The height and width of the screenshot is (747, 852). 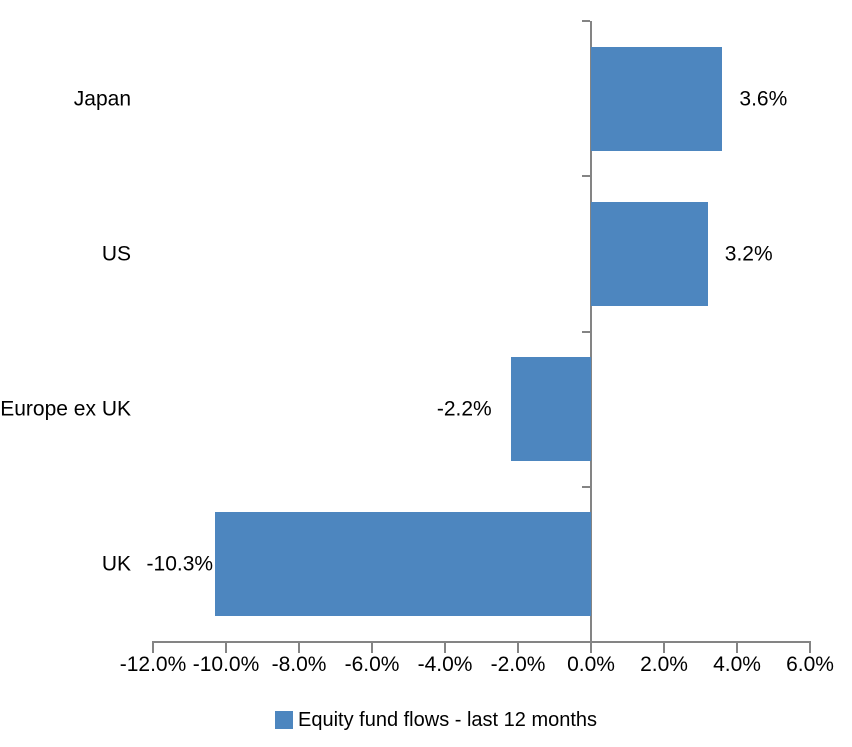 I want to click on x-axis-tick-label: 2.0%, so click(x=664, y=664).